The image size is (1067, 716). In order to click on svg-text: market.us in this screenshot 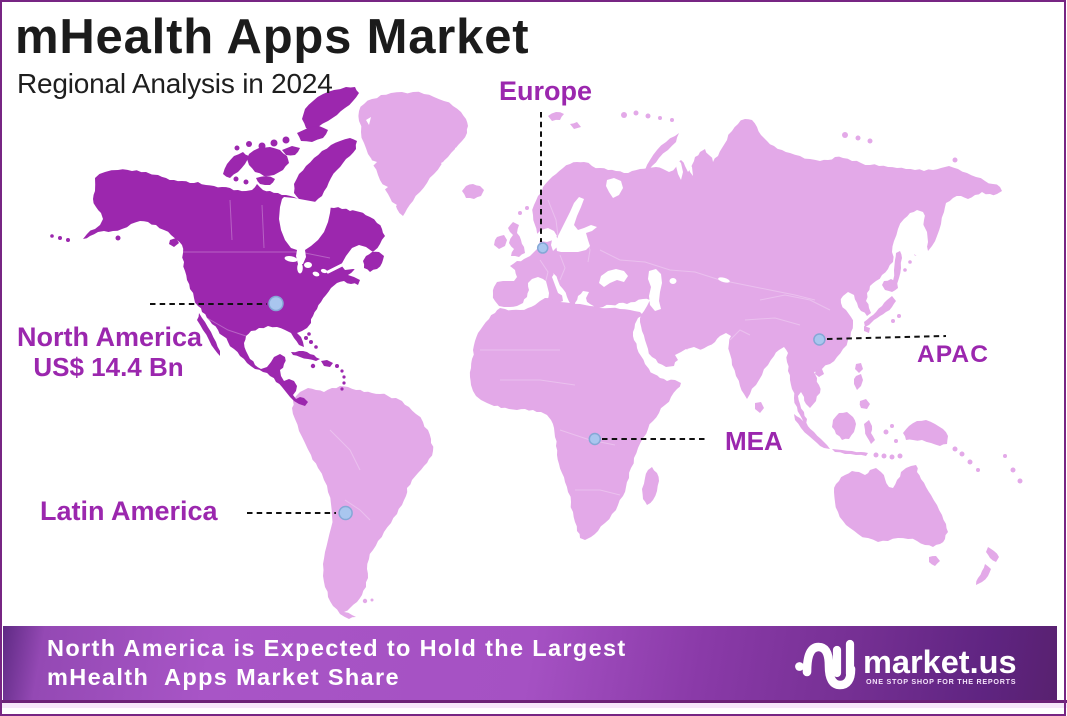, I will do `click(940, 662)`.